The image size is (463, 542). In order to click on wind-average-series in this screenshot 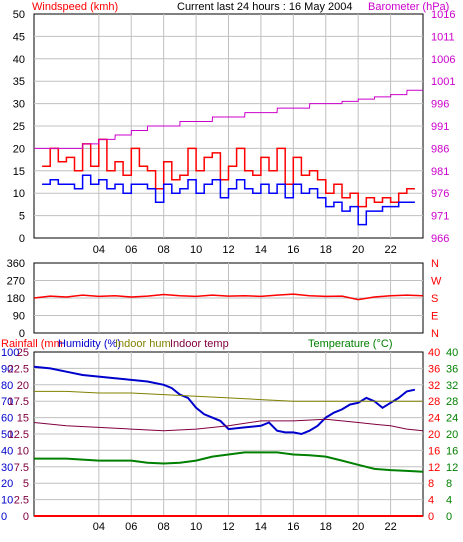, I will do `click(228, 200)`.